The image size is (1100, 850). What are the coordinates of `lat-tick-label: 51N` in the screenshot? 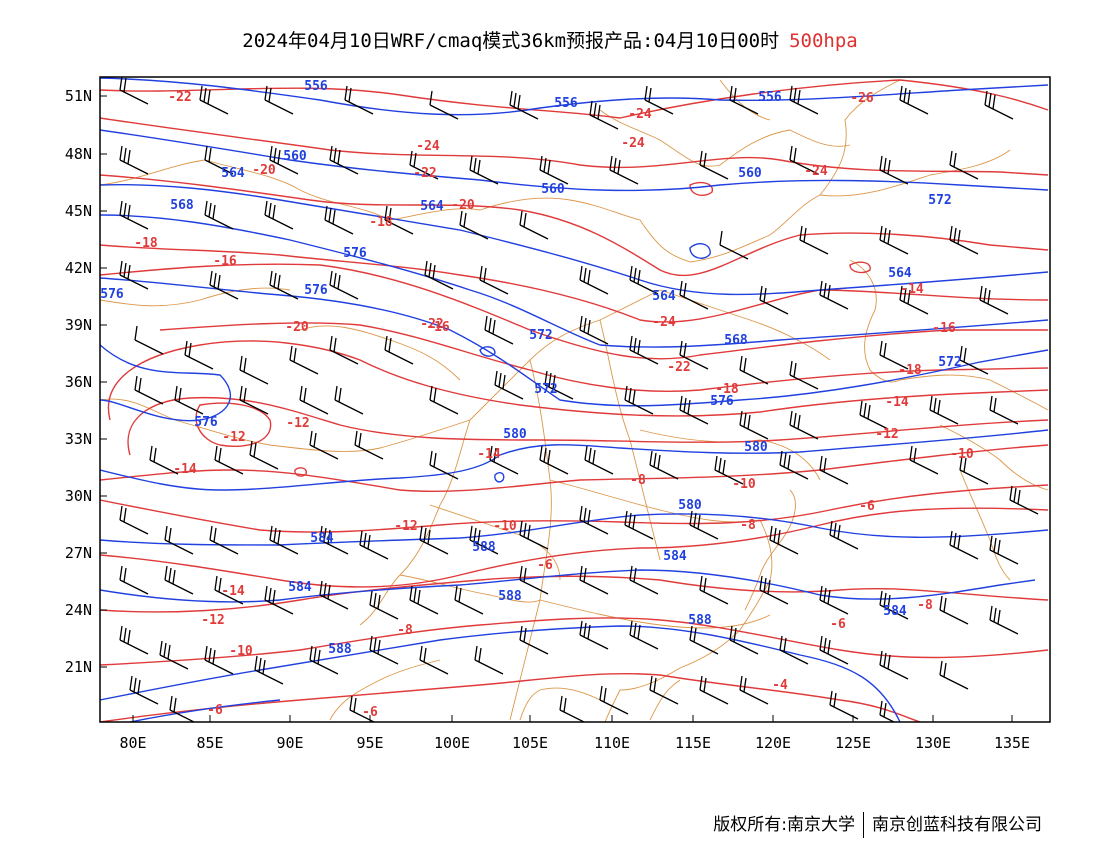 It's located at (78, 96).